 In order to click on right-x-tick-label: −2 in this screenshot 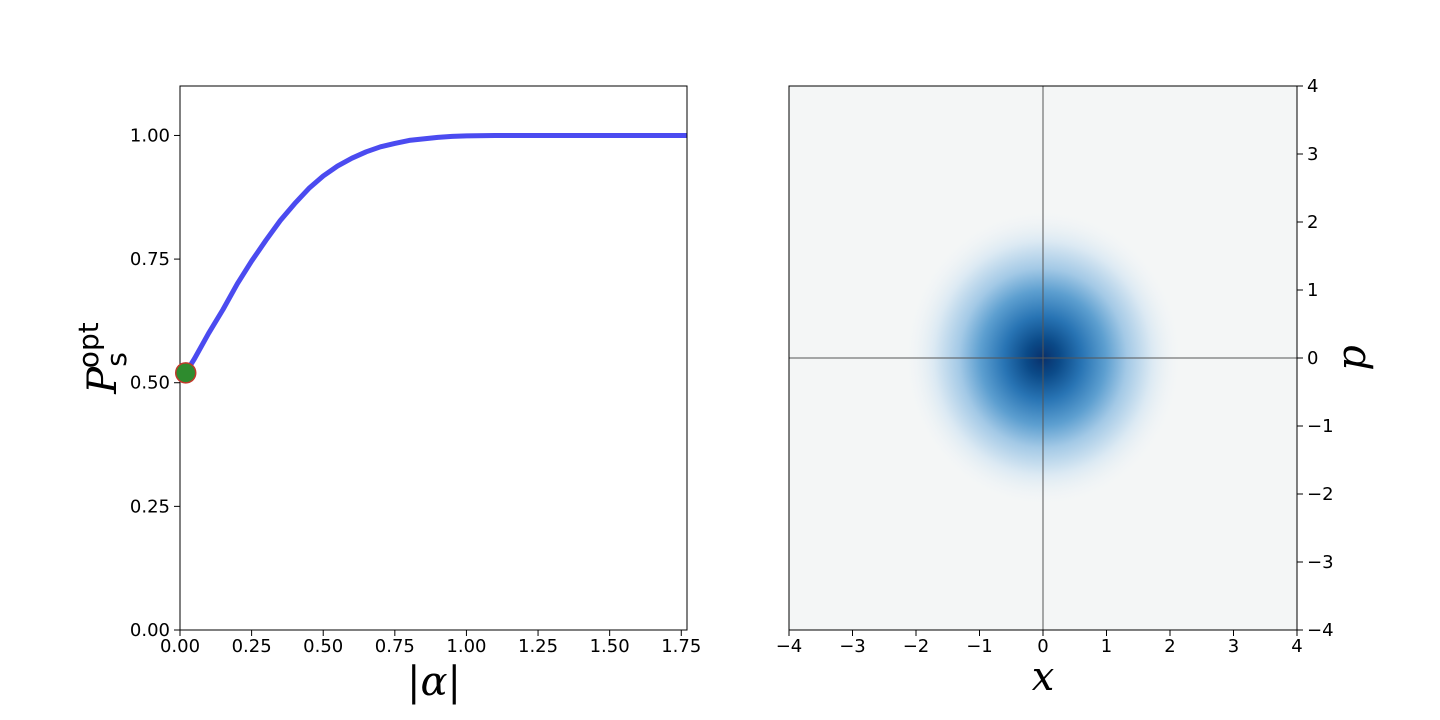, I will do `click(916, 646)`.